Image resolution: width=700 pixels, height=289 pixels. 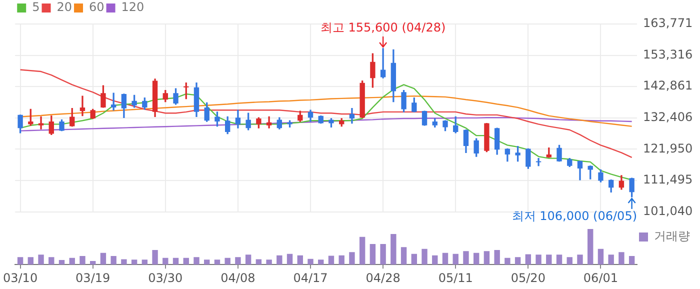 What do you see at coordinates (575, 216) in the screenshot?
I see `annotation: 최저 106,000 (06/05)` at bounding box center [575, 216].